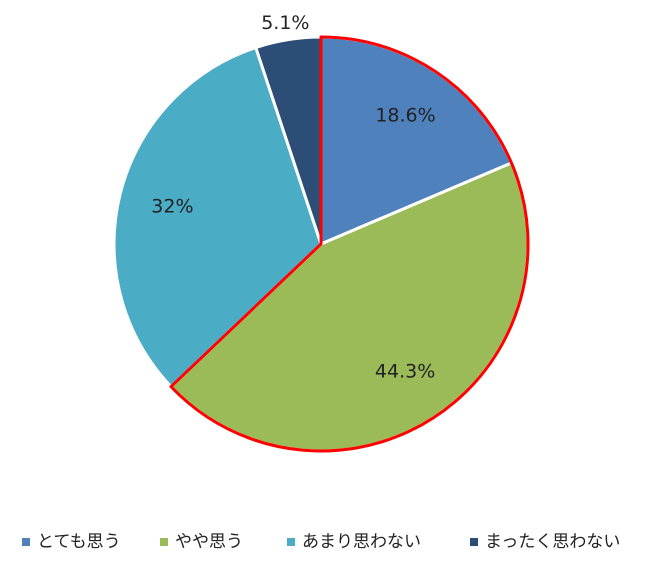  Describe the element at coordinates (285, 23) in the screenshot. I see `data-label: 5.1%` at that location.